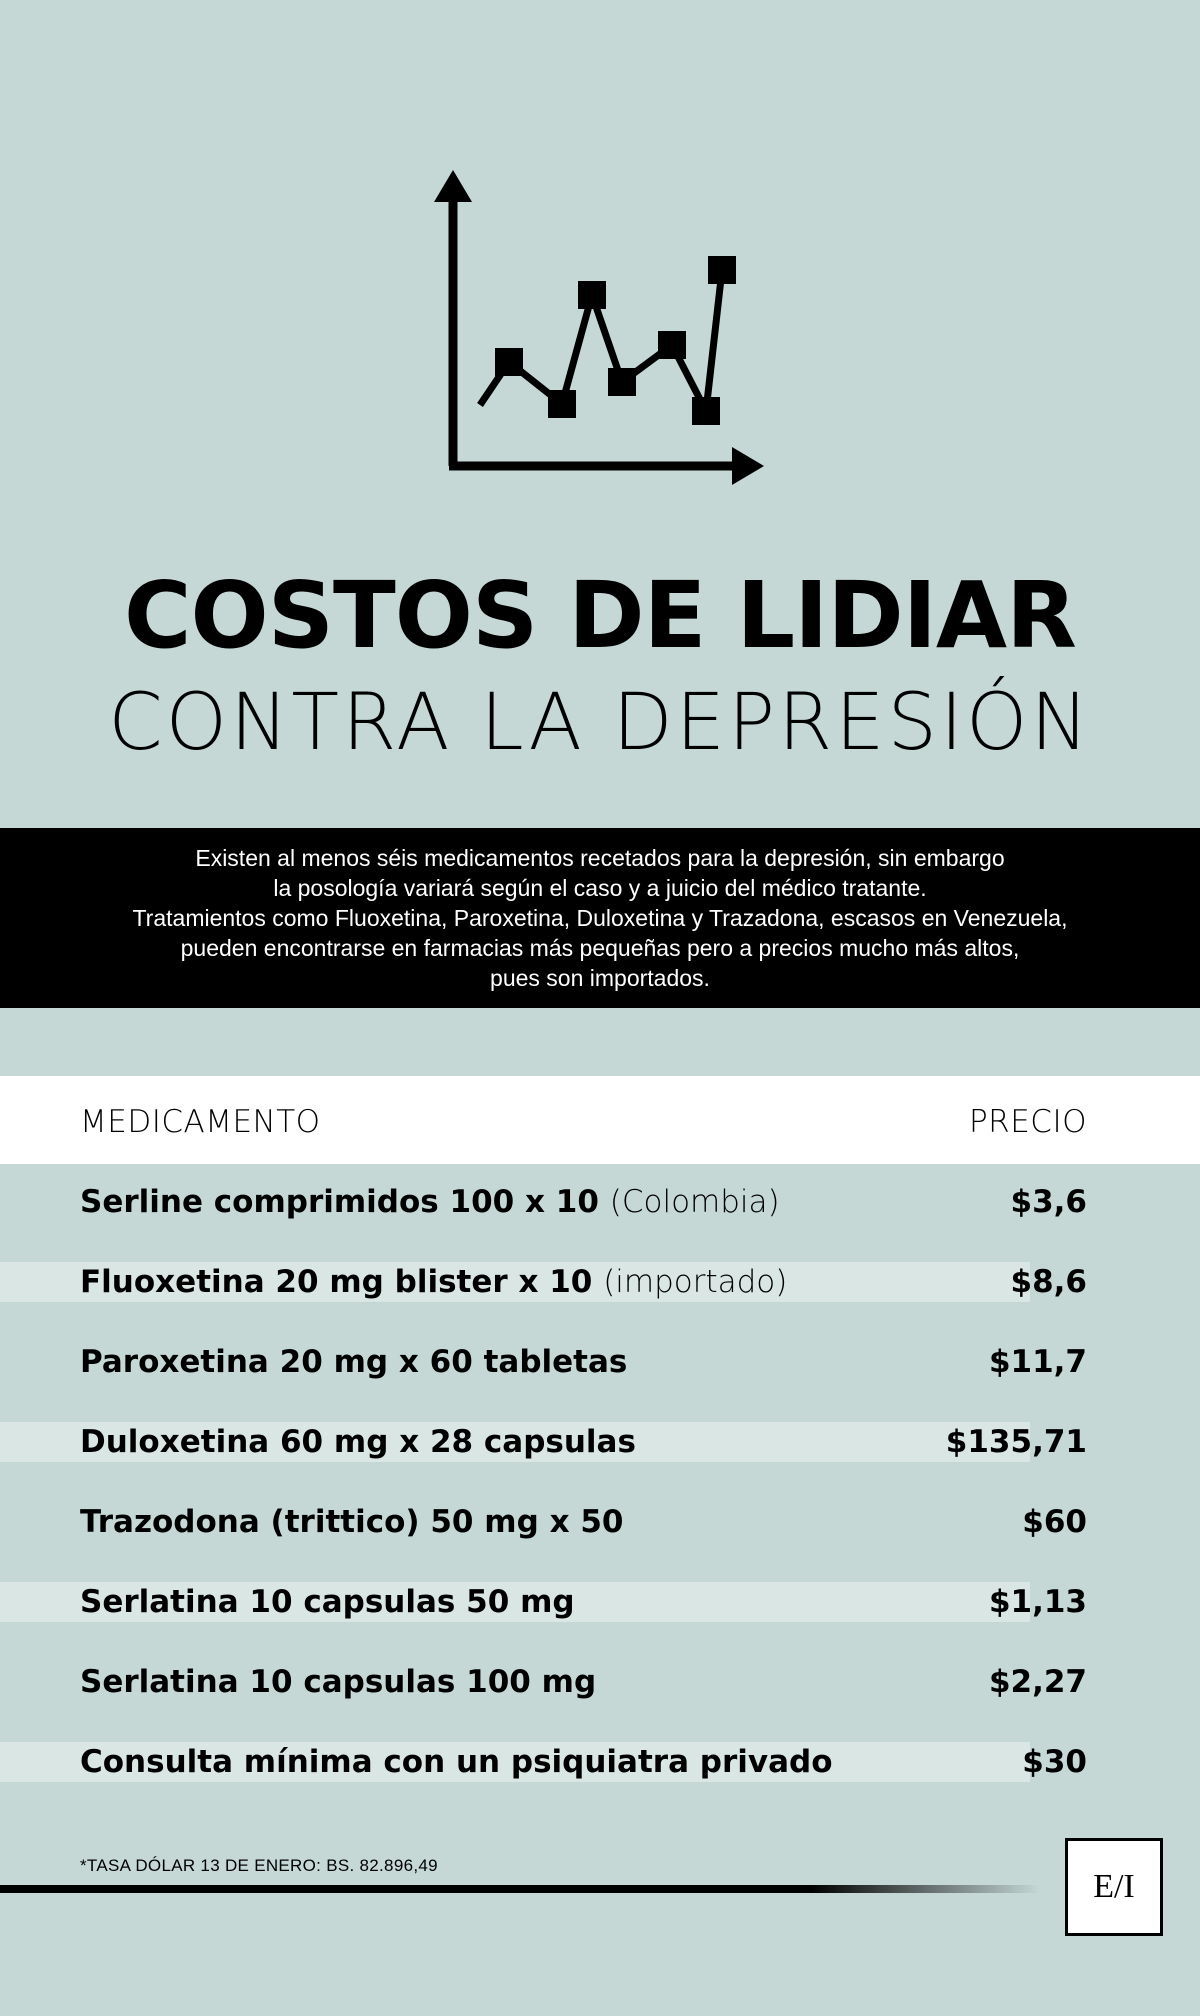  I want to click on medication-price: $30, so click(1054, 1762).